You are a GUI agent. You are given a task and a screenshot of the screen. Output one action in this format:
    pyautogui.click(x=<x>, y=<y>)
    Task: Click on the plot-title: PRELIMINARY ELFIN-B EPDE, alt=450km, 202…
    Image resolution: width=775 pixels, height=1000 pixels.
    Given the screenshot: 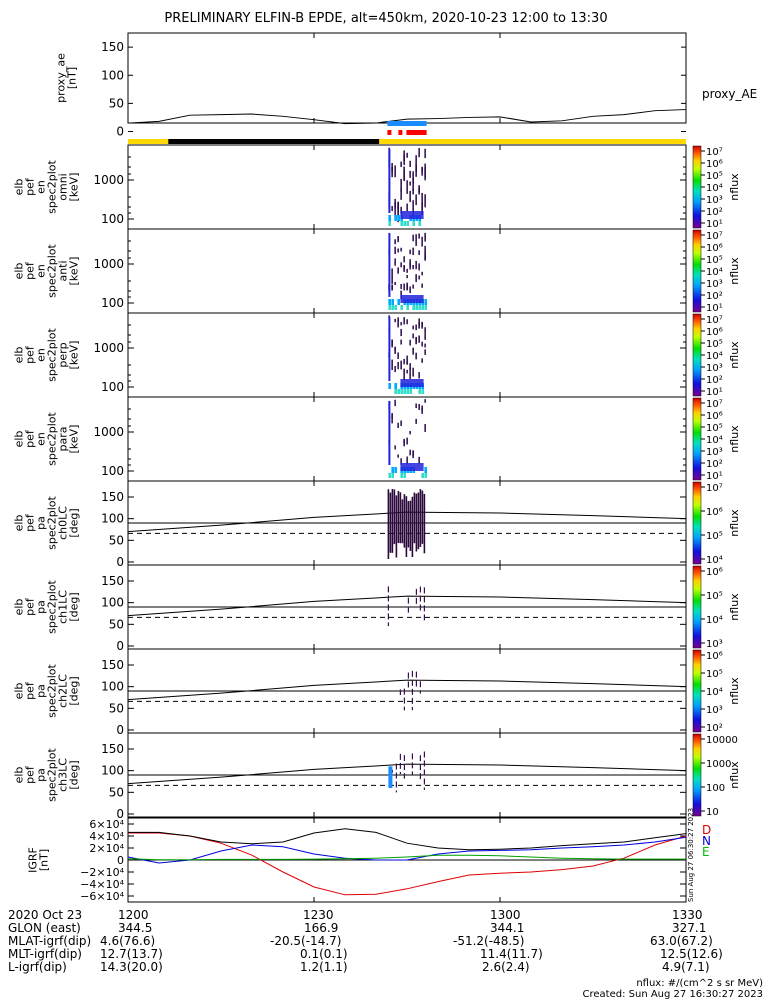 What is the action you would take?
    pyautogui.click(x=385, y=18)
    